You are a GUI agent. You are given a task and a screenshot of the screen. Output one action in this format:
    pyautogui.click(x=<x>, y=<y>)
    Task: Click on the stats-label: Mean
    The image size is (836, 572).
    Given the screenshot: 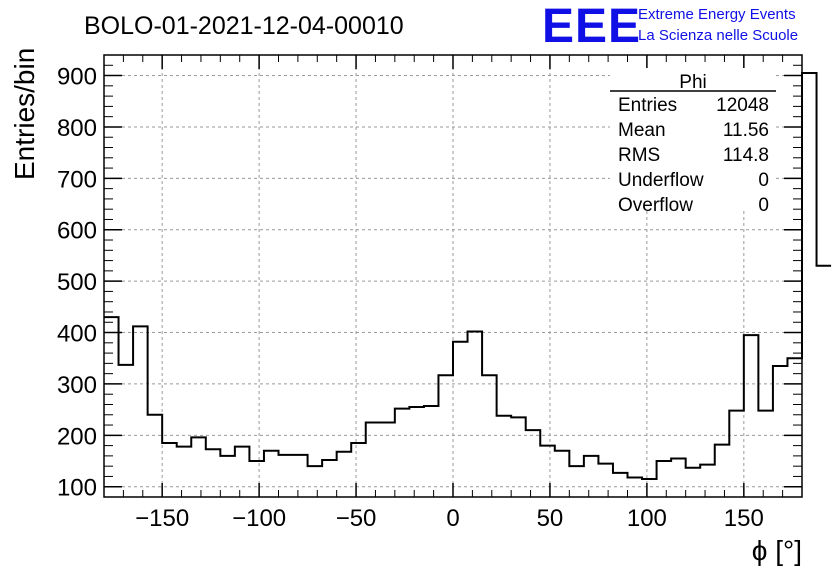 What is the action you would take?
    pyautogui.click(x=642, y=130)
    